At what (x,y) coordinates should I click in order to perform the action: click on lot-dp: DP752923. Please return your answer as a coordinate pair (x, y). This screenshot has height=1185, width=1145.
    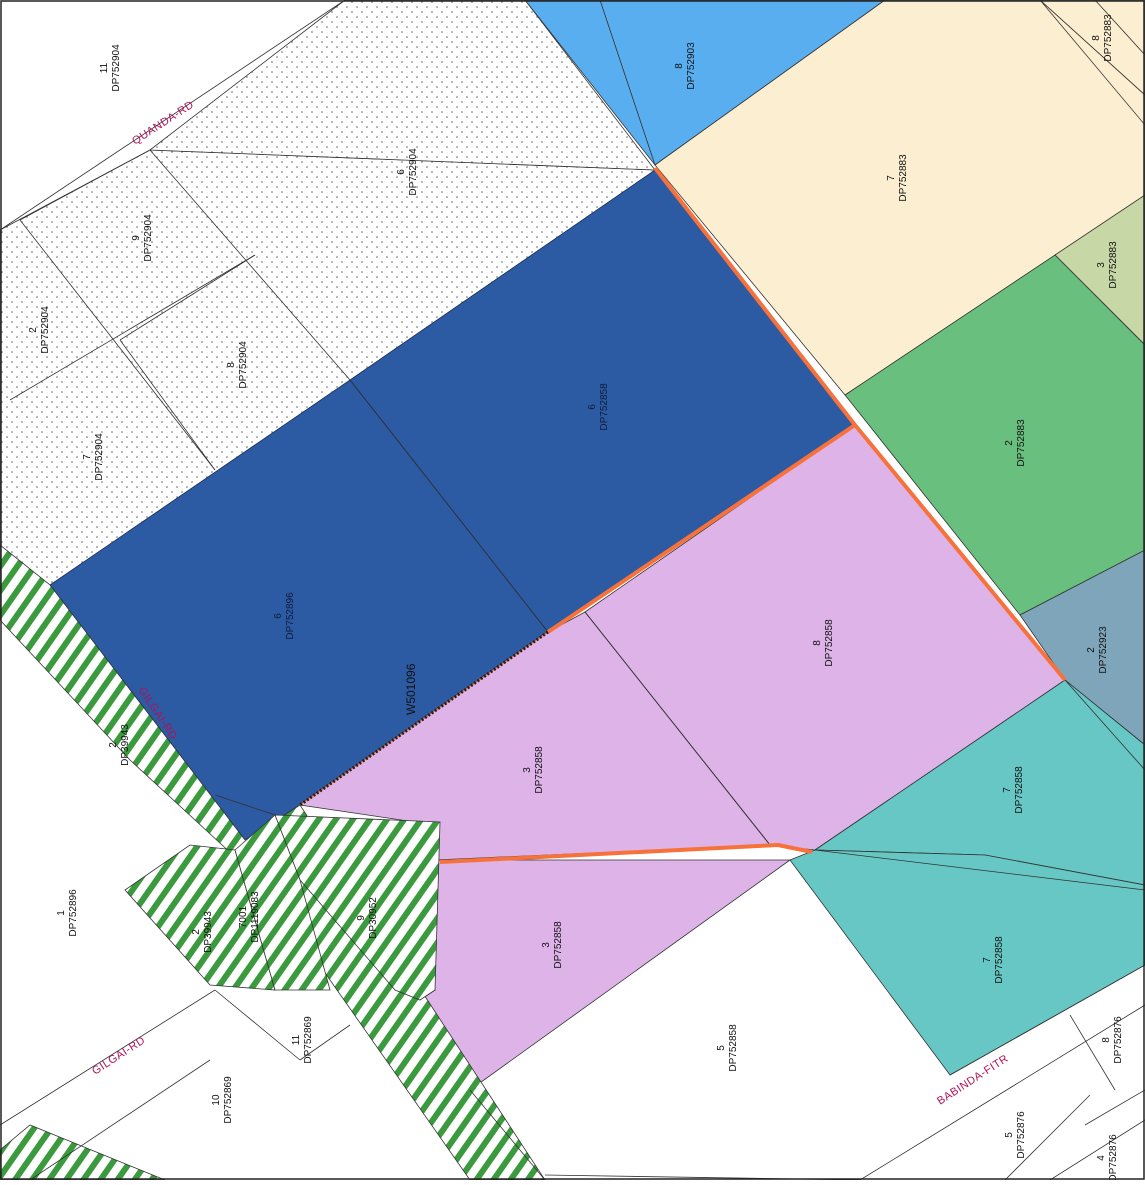
    Looking at the image, I should click on (1103, 650).